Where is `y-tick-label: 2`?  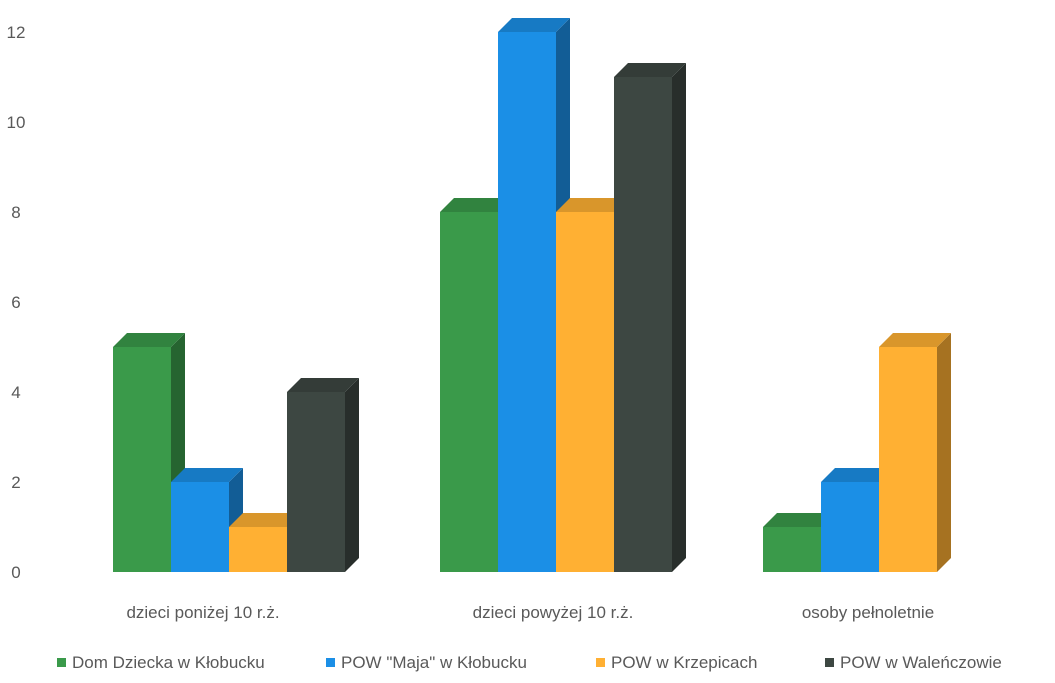 y-tick-label: 2 is located at coordinates (15, 482).